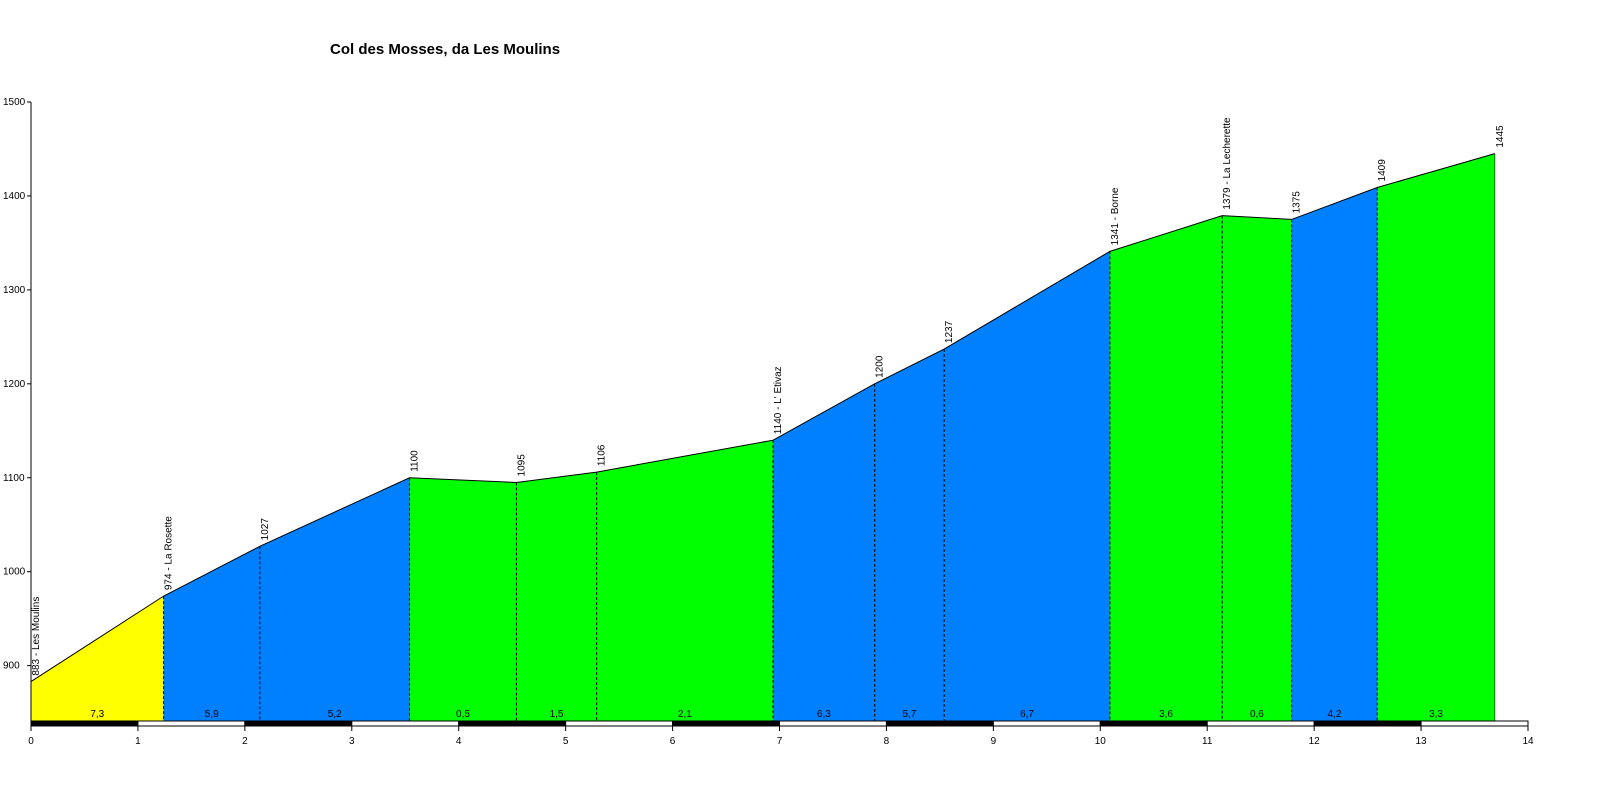  What do you see at coordinates (1166, 714) in the screenshot?
I see `gradient-label: 3,6` at bounding box center [1166, 714].